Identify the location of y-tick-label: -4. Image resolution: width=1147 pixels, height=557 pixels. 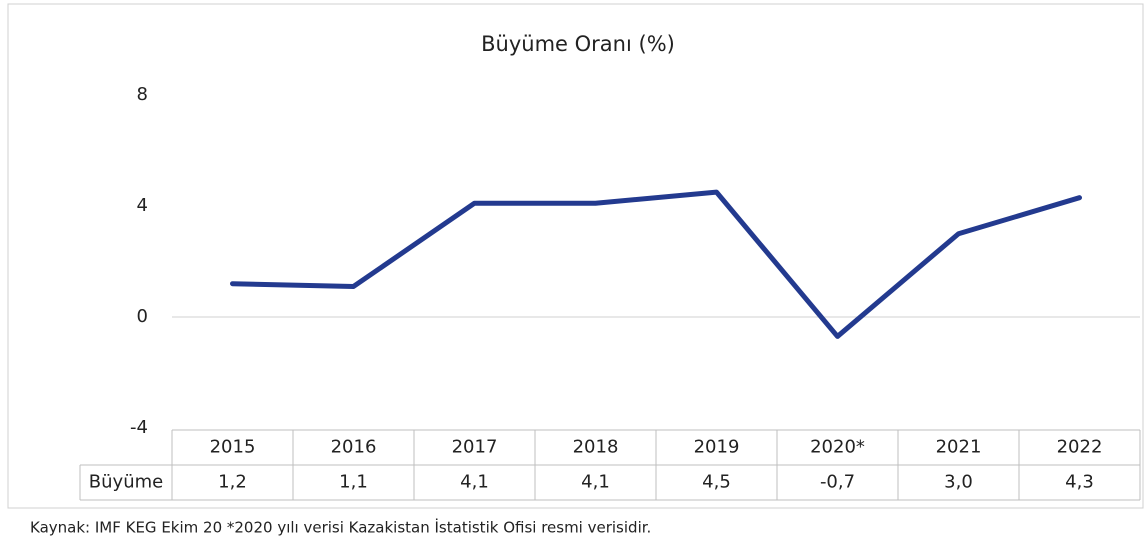
(139, 427).